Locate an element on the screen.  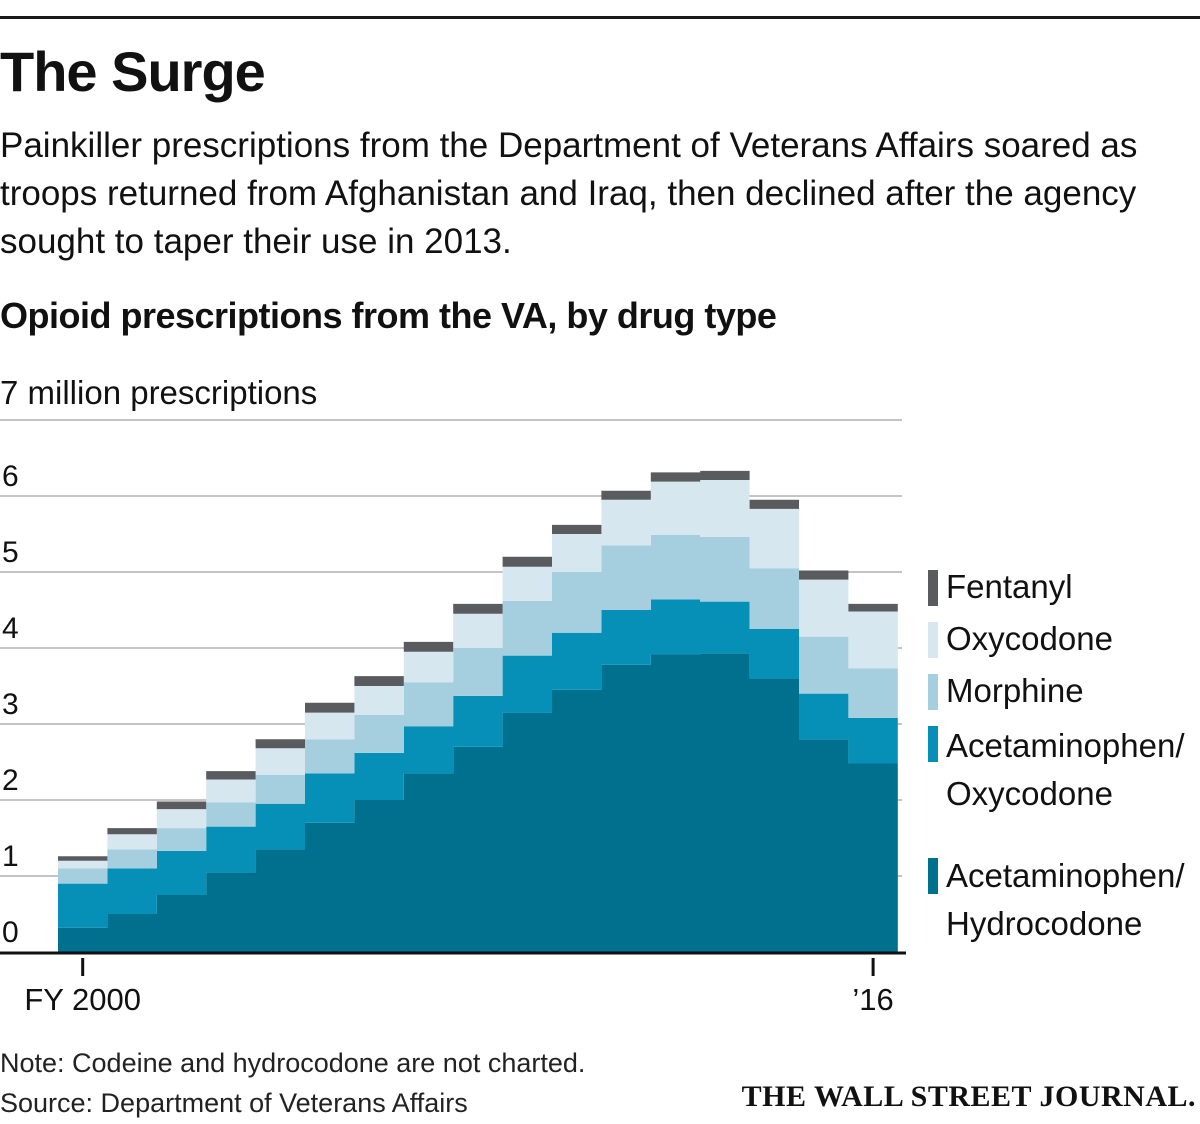
y-tick-labels: 0 1 2 3 4 5 6 is located at coordinates (10, 704).